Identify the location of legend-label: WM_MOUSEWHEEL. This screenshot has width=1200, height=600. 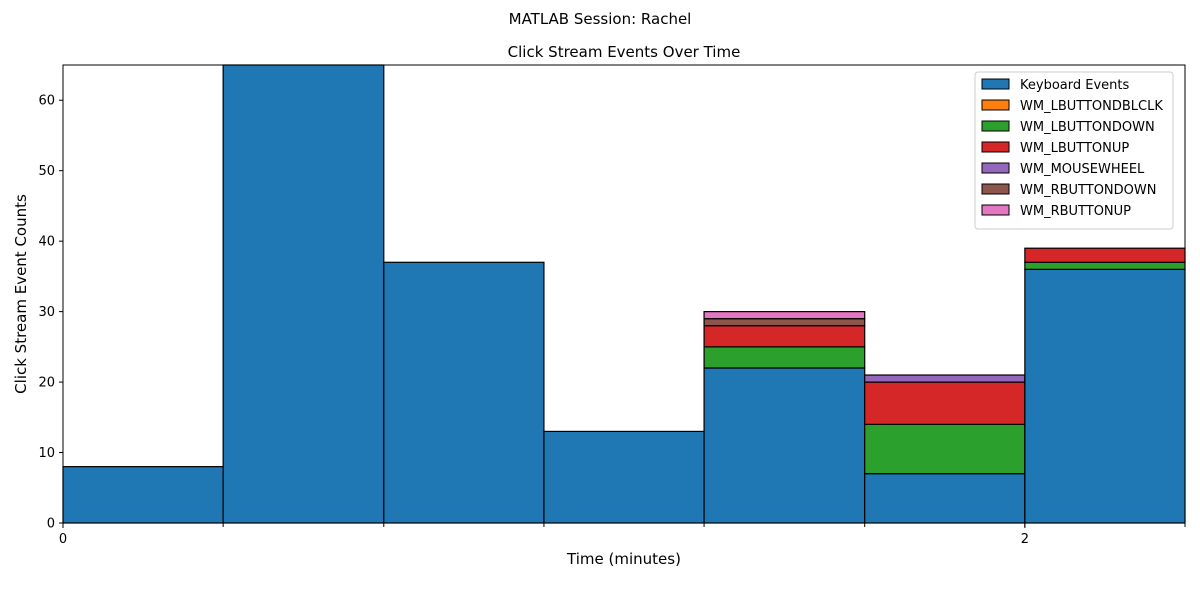
(1082, 169).